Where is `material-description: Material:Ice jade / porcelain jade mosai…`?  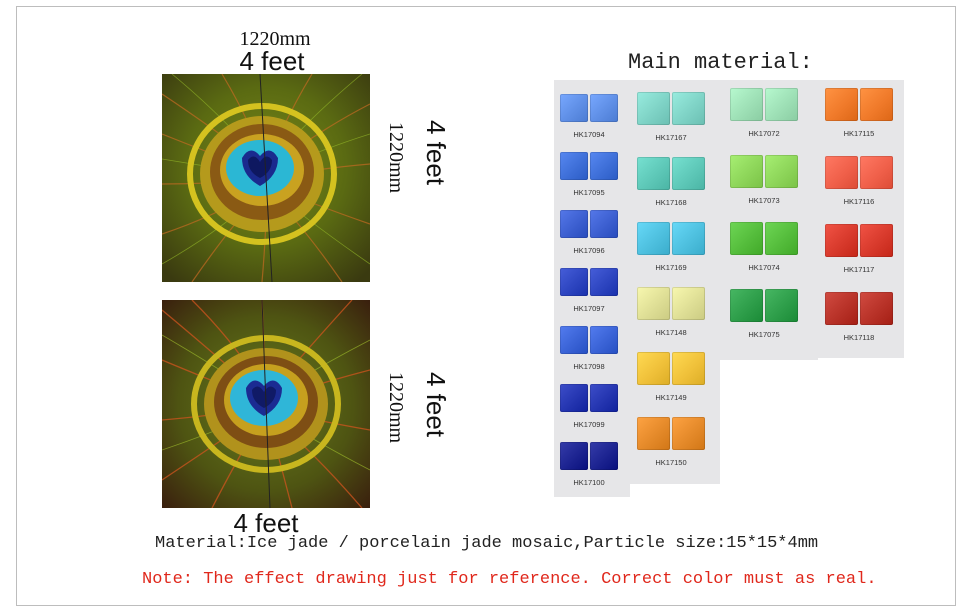 material-description: Material:Ice jade / porcelain jade mosai… is located at coordinates (487, 543).